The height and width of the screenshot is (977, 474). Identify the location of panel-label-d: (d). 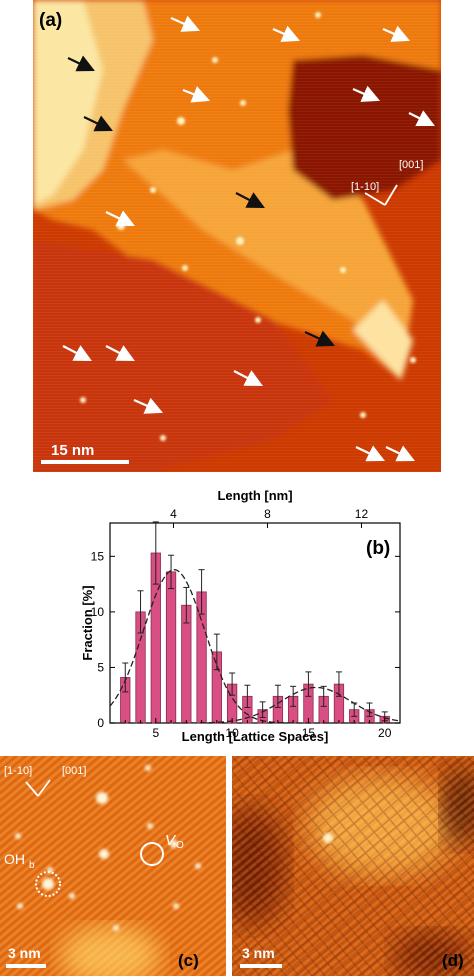
(453, 960).